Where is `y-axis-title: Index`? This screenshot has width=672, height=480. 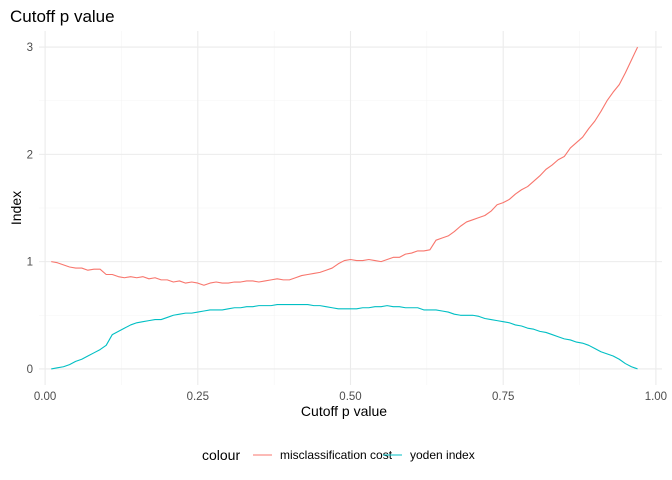 y-axis-title: Index is located at coordinates (16, 208).